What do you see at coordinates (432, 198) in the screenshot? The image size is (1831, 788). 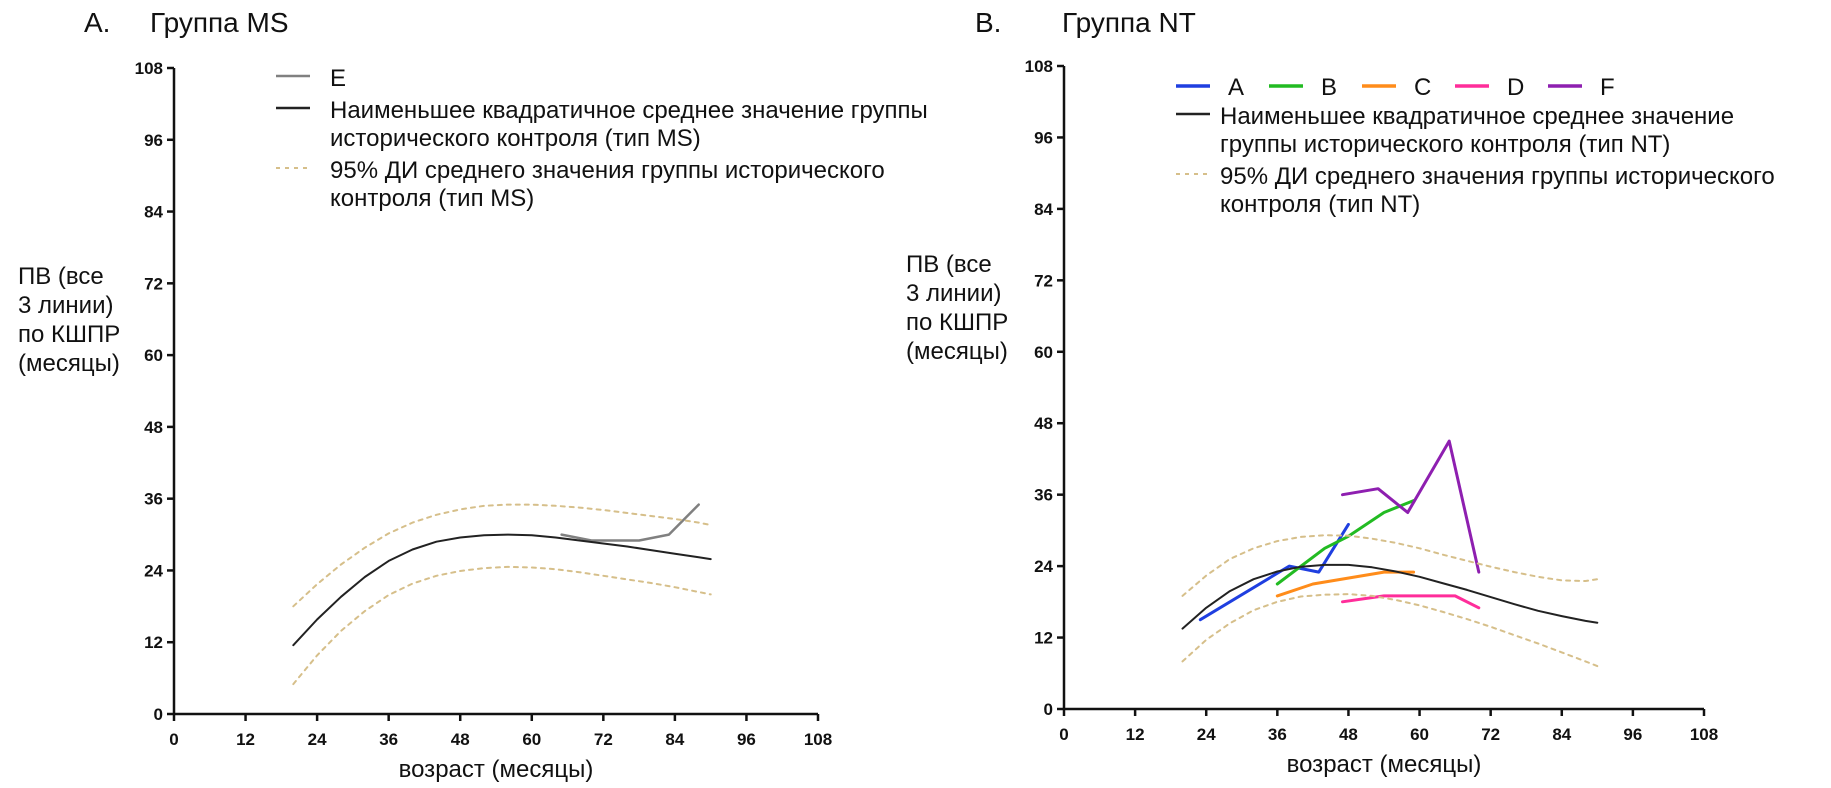 I see `legend-label: контроля (тип MS)` at bounding box center [432, 198].